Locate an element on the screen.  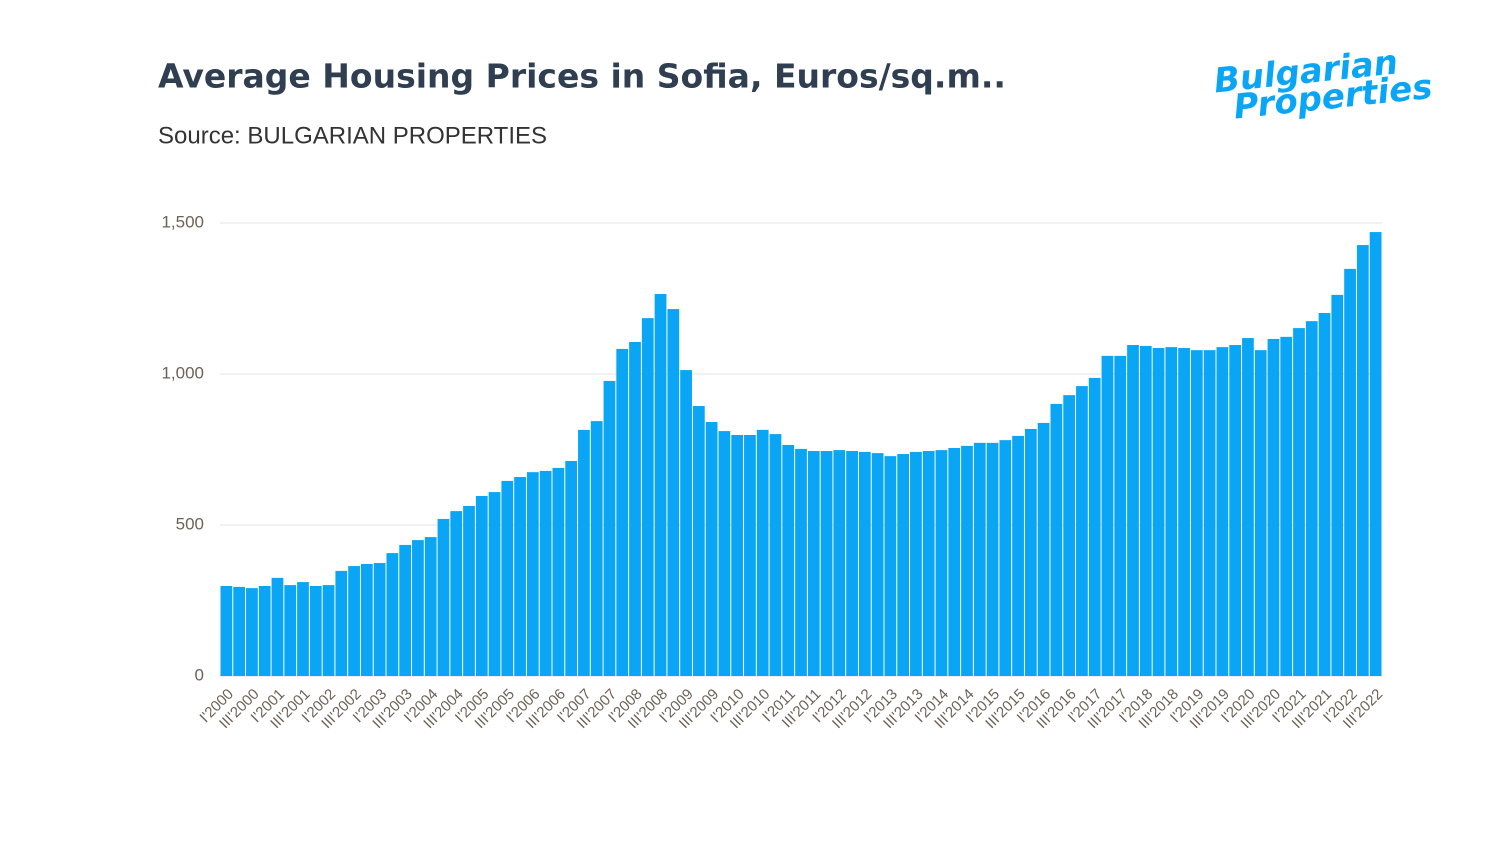
y-tick-label: 1,500 is located at coordinates (182, 221).